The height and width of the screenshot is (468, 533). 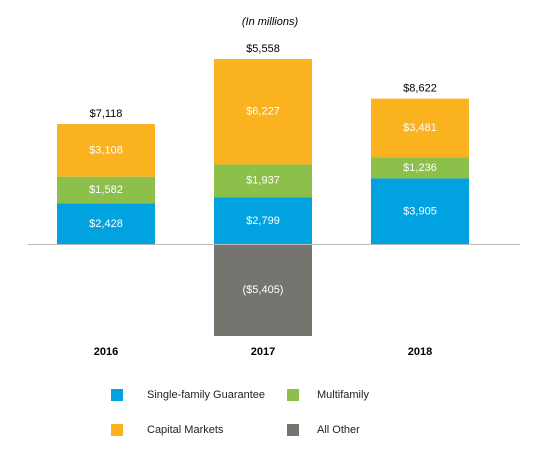 What do you see at coordinates (106, 352) in the screenshot?
I see `x-tick-label: 2016` at bounding box center [106, 352].